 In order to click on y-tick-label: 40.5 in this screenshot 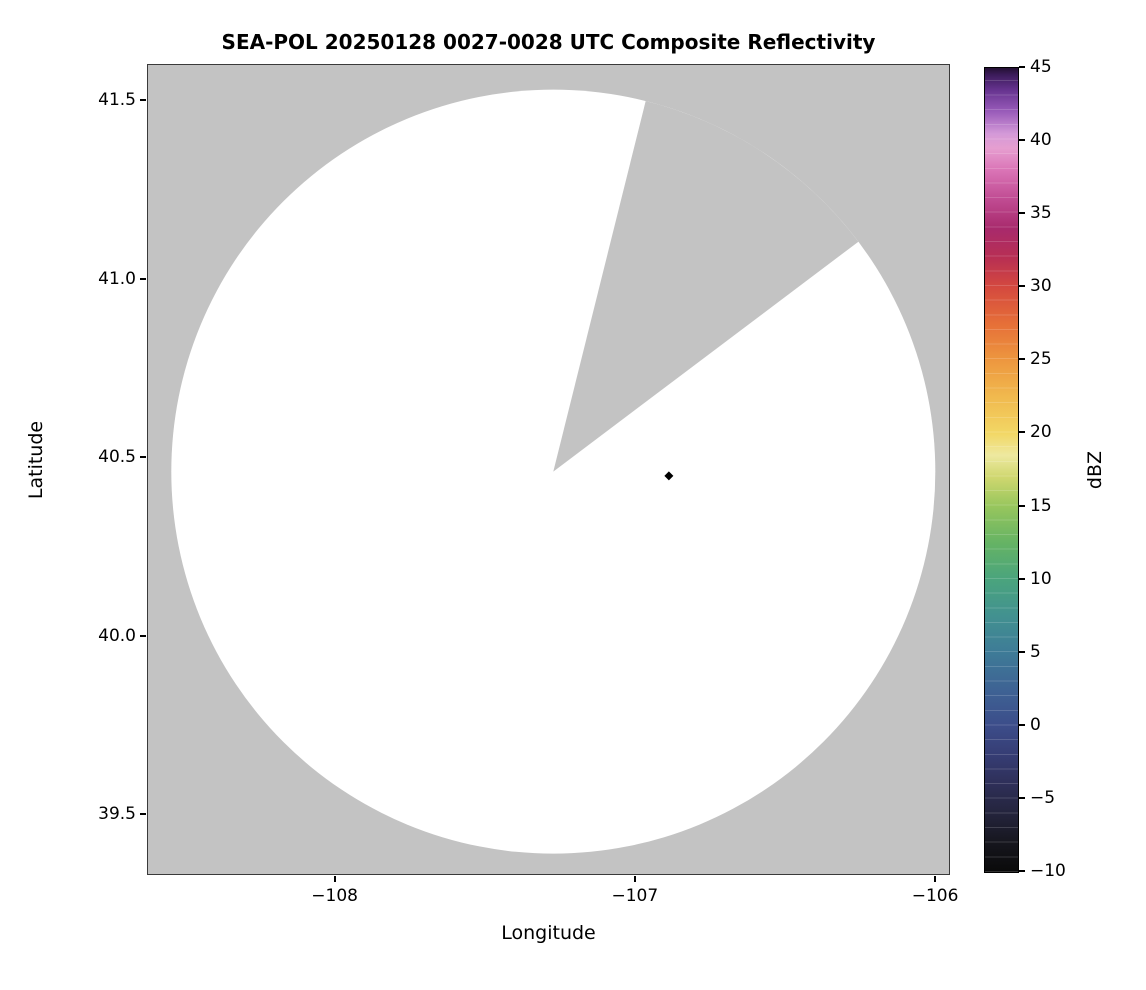, I will do `click(117, 457)`.